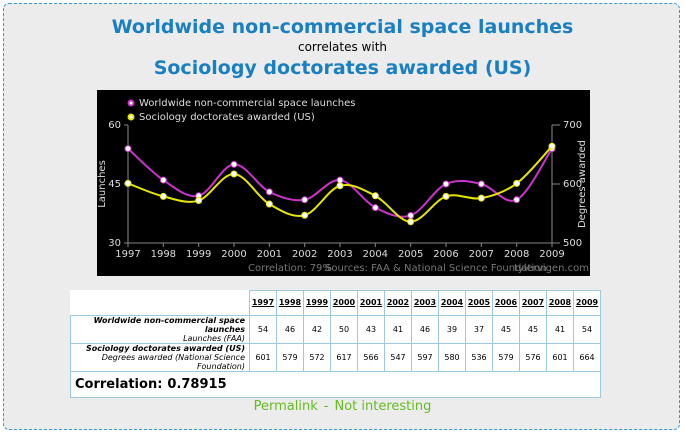  Describe the element at coordinates (371, 303) in the screenshot. I see `year-header: 2001` at that location.